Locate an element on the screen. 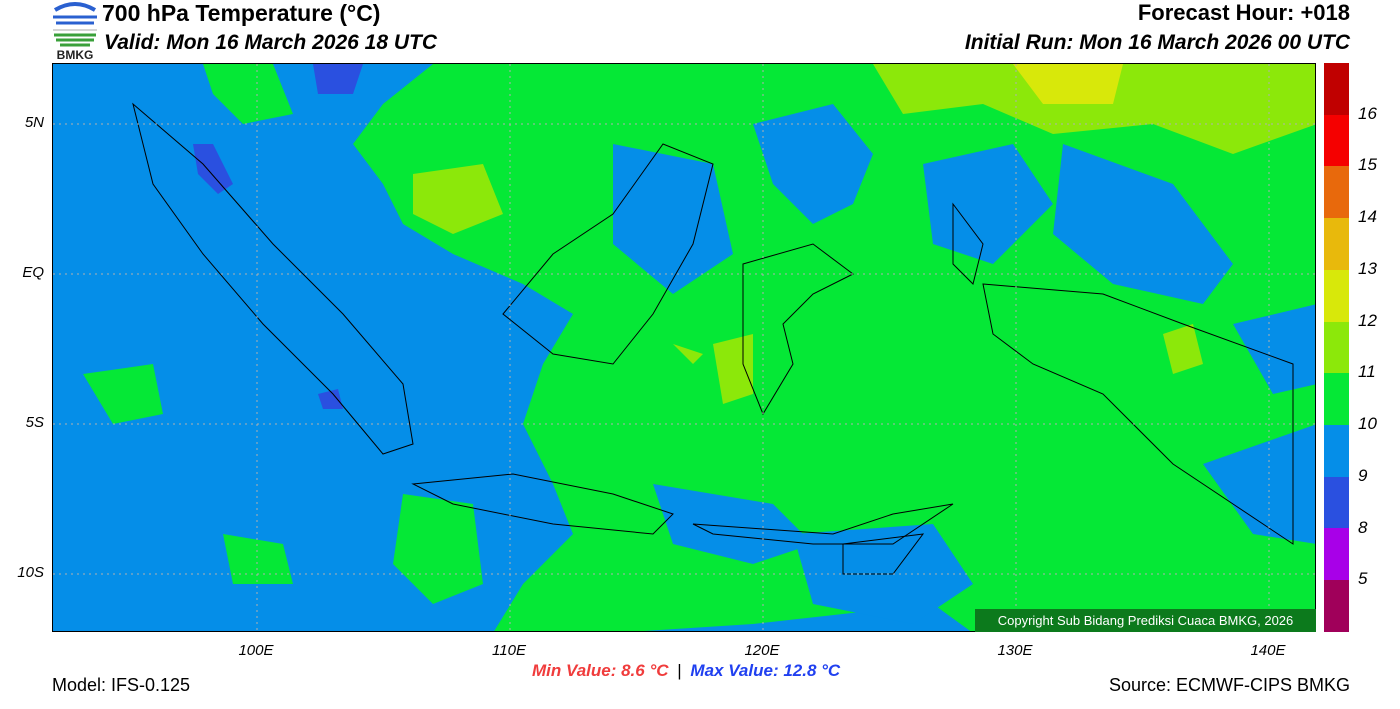  data-source: Source: ECMWF-CIPS BMKG is located at coordinates (1229, 685).